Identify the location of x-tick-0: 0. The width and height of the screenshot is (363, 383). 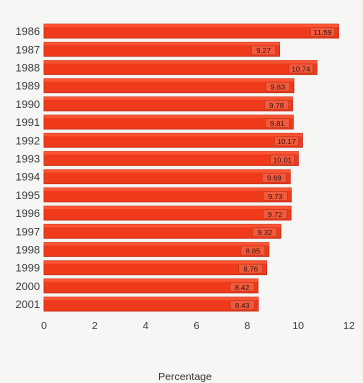
(44, 326).